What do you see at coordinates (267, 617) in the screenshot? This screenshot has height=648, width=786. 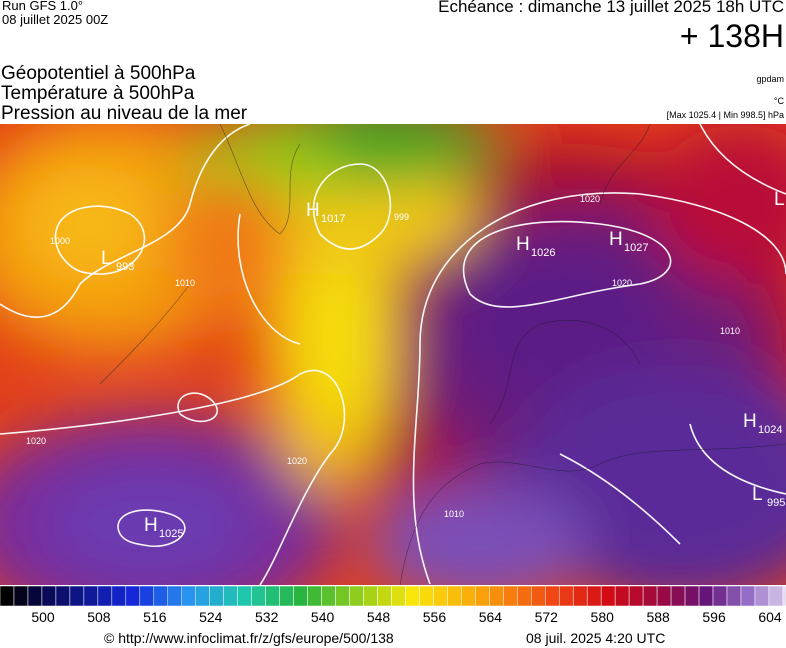 I see `colorbar-tick-label: 532` at bounding box center [267, 617].